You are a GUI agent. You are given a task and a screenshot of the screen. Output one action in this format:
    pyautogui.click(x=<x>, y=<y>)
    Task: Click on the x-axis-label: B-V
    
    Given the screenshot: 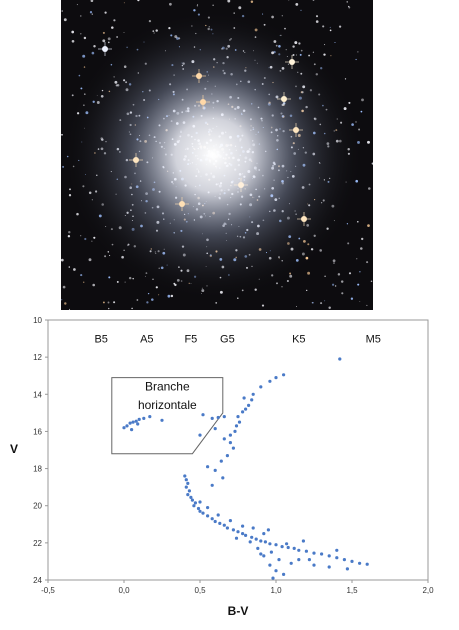 What is the action you would take?
    pyautogui.click(x=238, y=611)
    